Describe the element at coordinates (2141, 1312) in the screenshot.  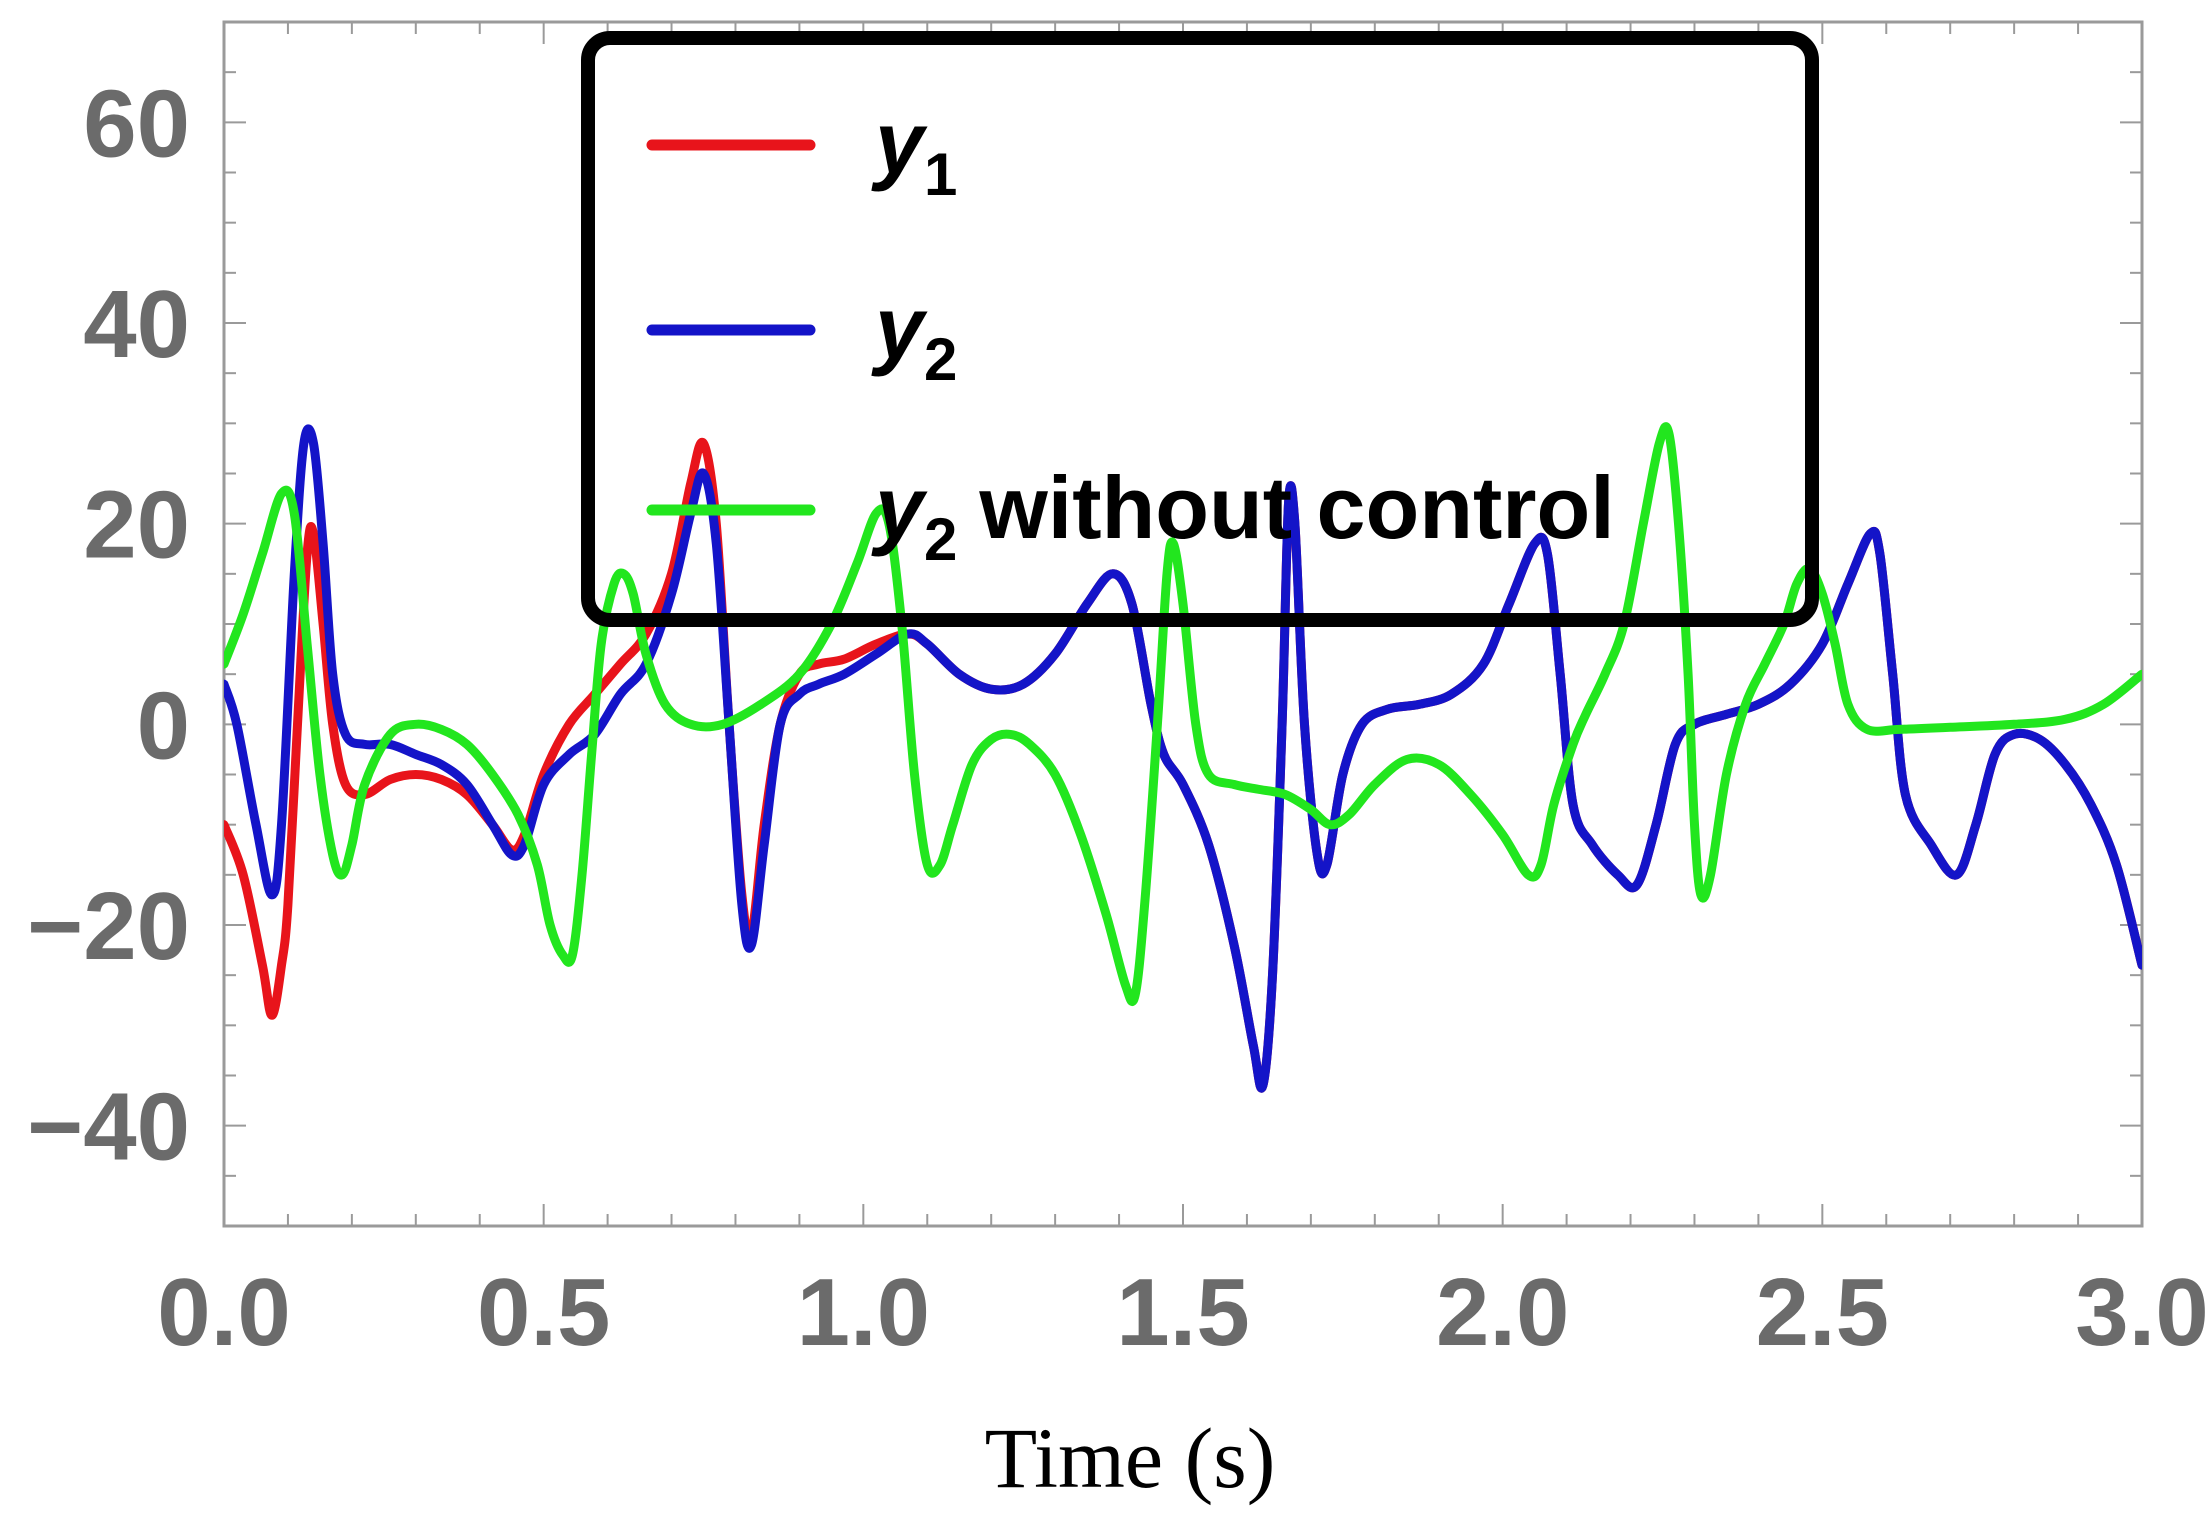
I see `x-tick-label: 3.0` at that location.